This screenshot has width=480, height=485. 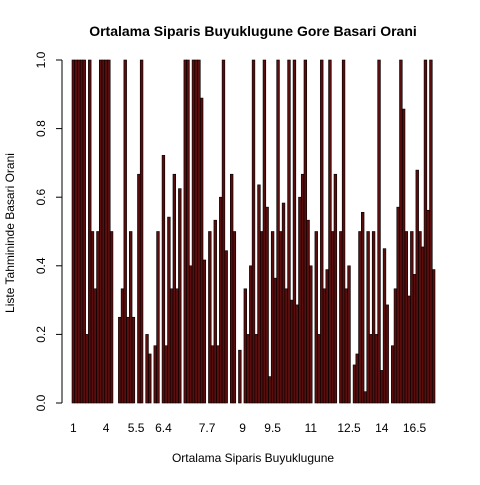 I want to click on x-axis: 1 4 5.5 6.4 7.7 9 9.5 11 12.5 14 16.5, so click(x=248, y=428).